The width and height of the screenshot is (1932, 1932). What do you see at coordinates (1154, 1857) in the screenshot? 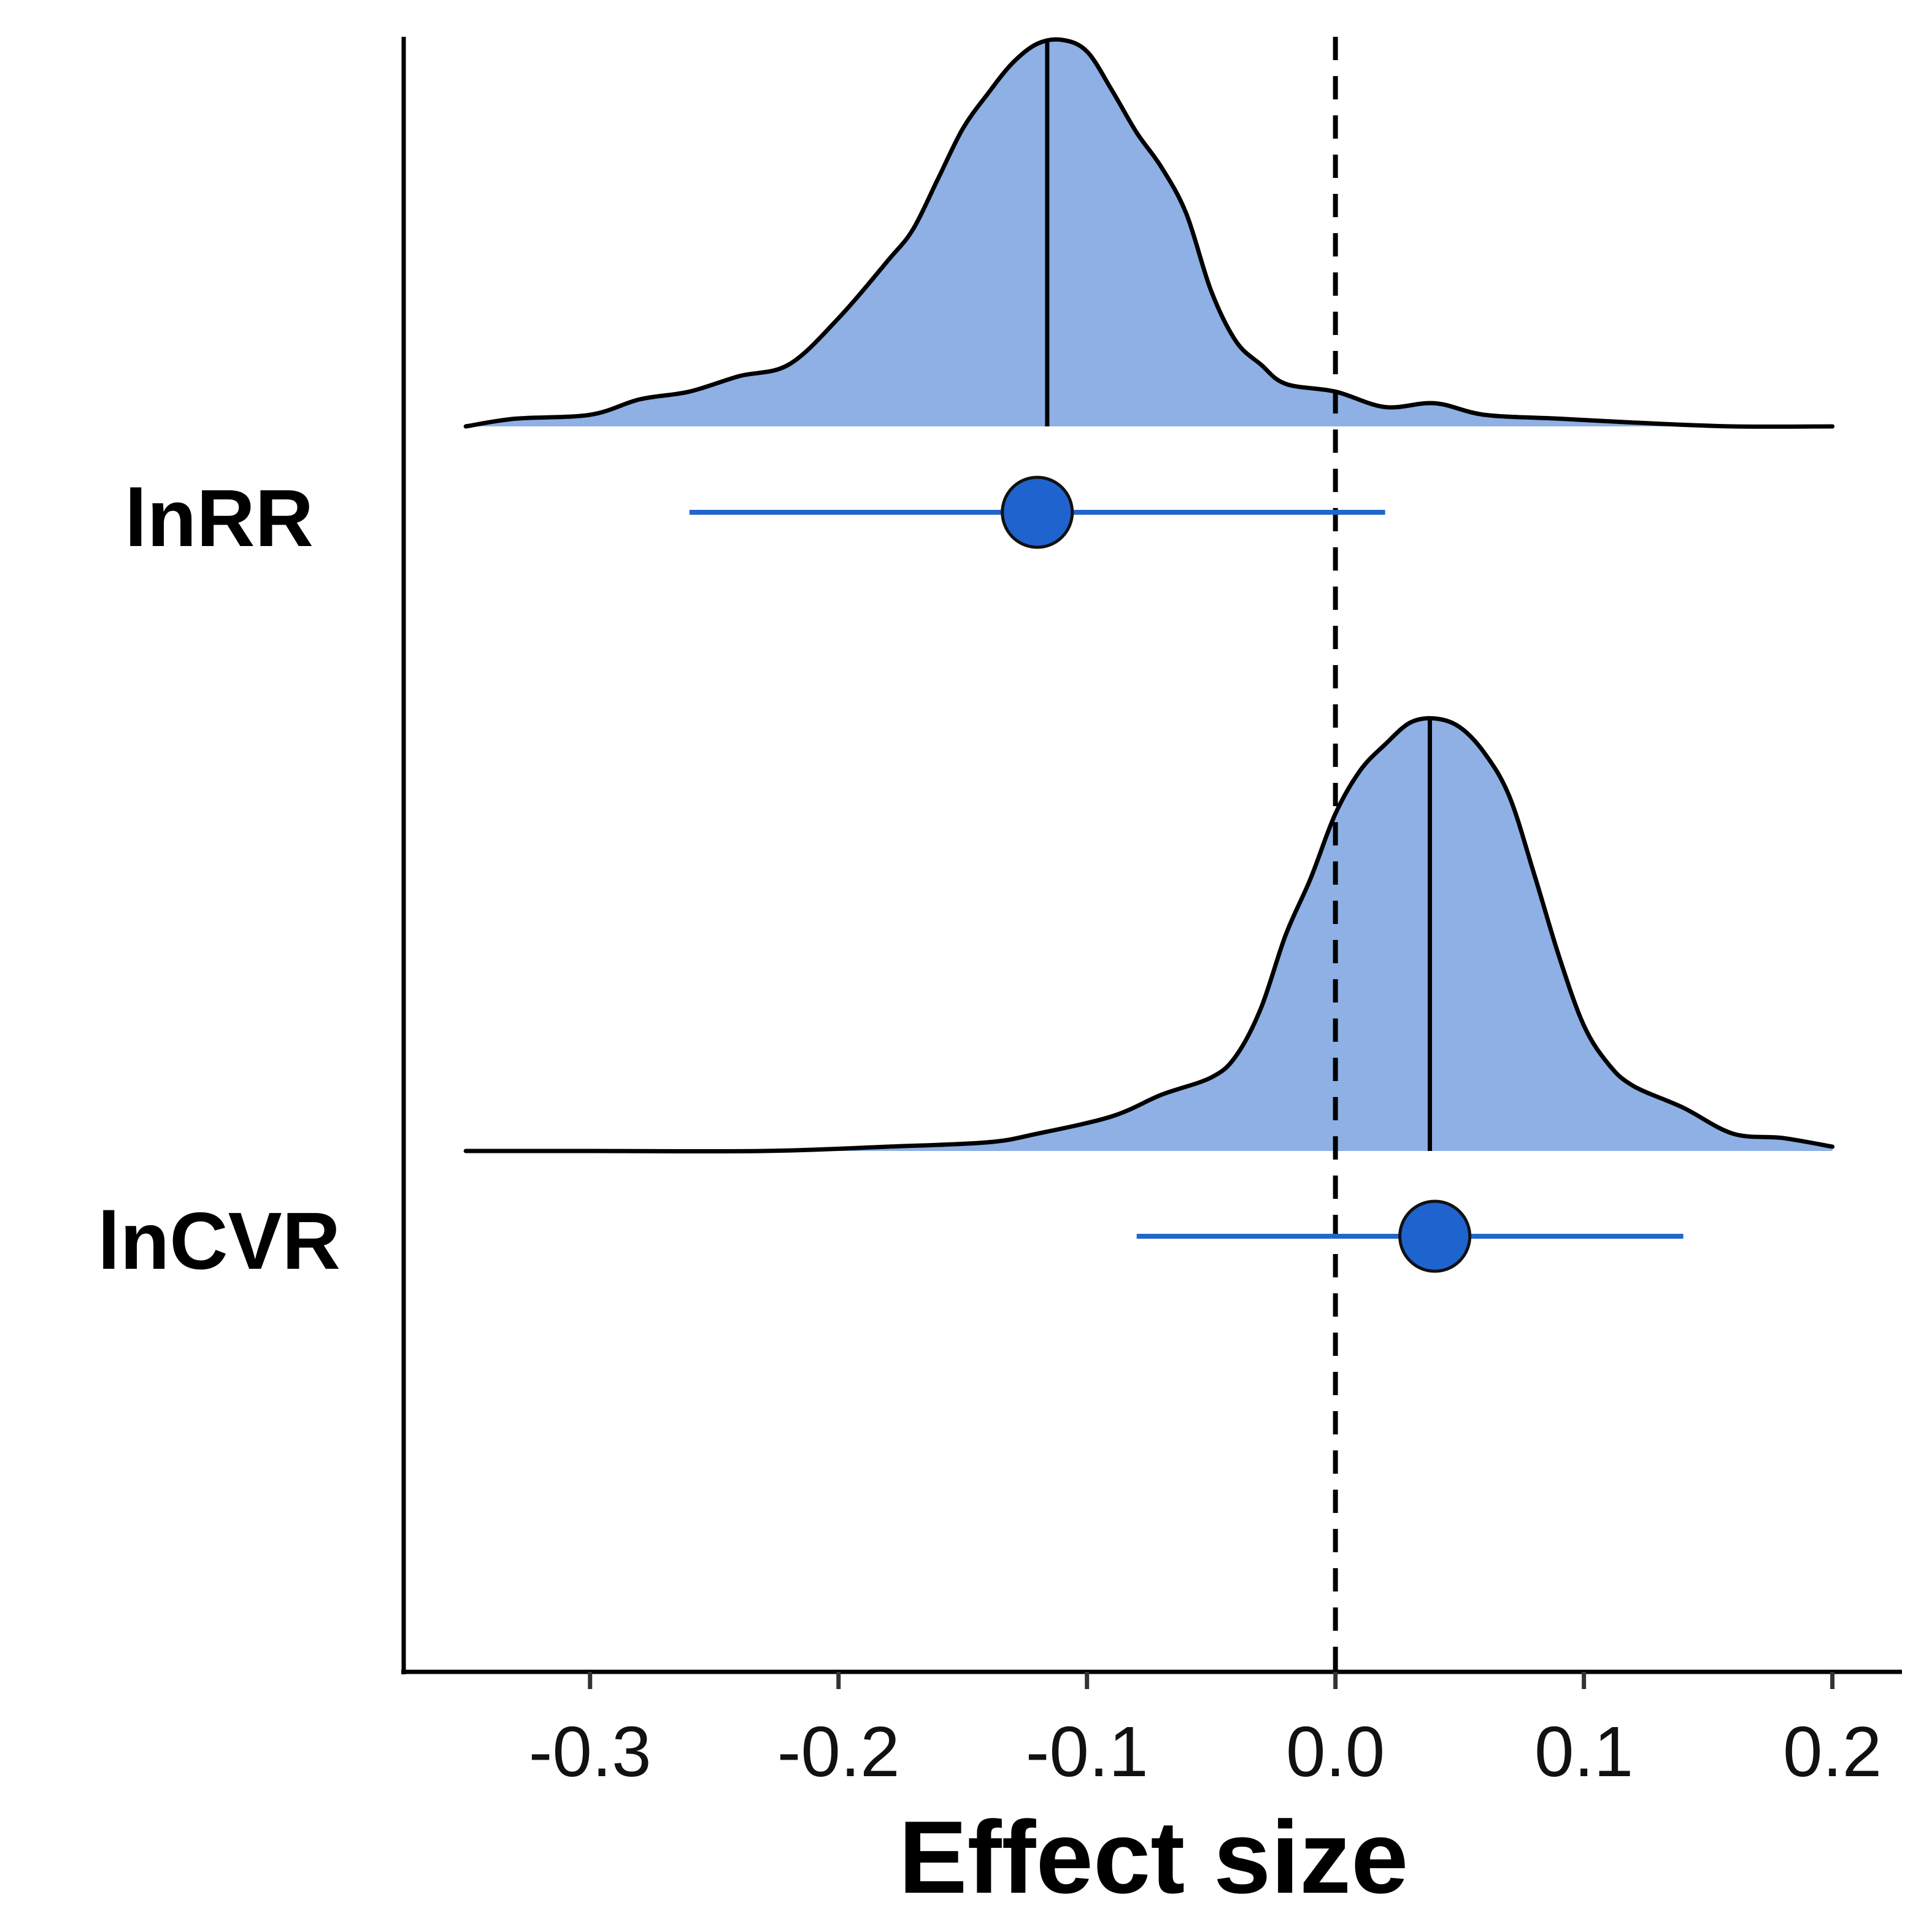
I see `x-axis-title: Effect size` at bounding box center [1154, 1857].